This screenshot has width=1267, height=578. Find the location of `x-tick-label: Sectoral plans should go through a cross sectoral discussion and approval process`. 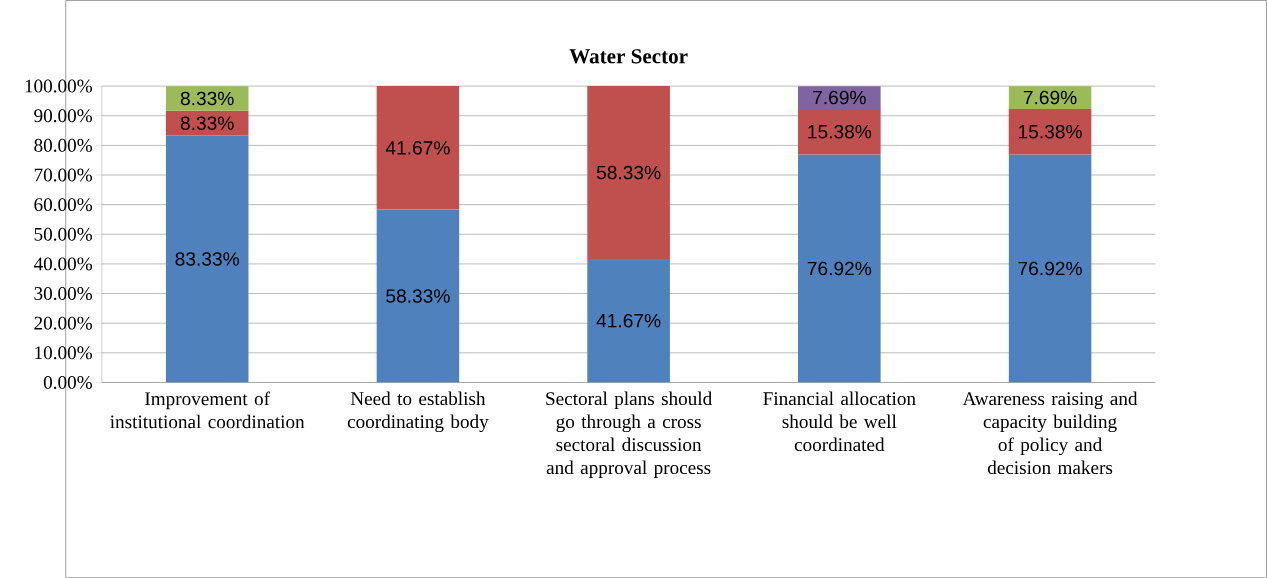

x-tick-label: Sectoral plans should go through a cross sectoral discussion and approval process is located at coordinates (629, 434).